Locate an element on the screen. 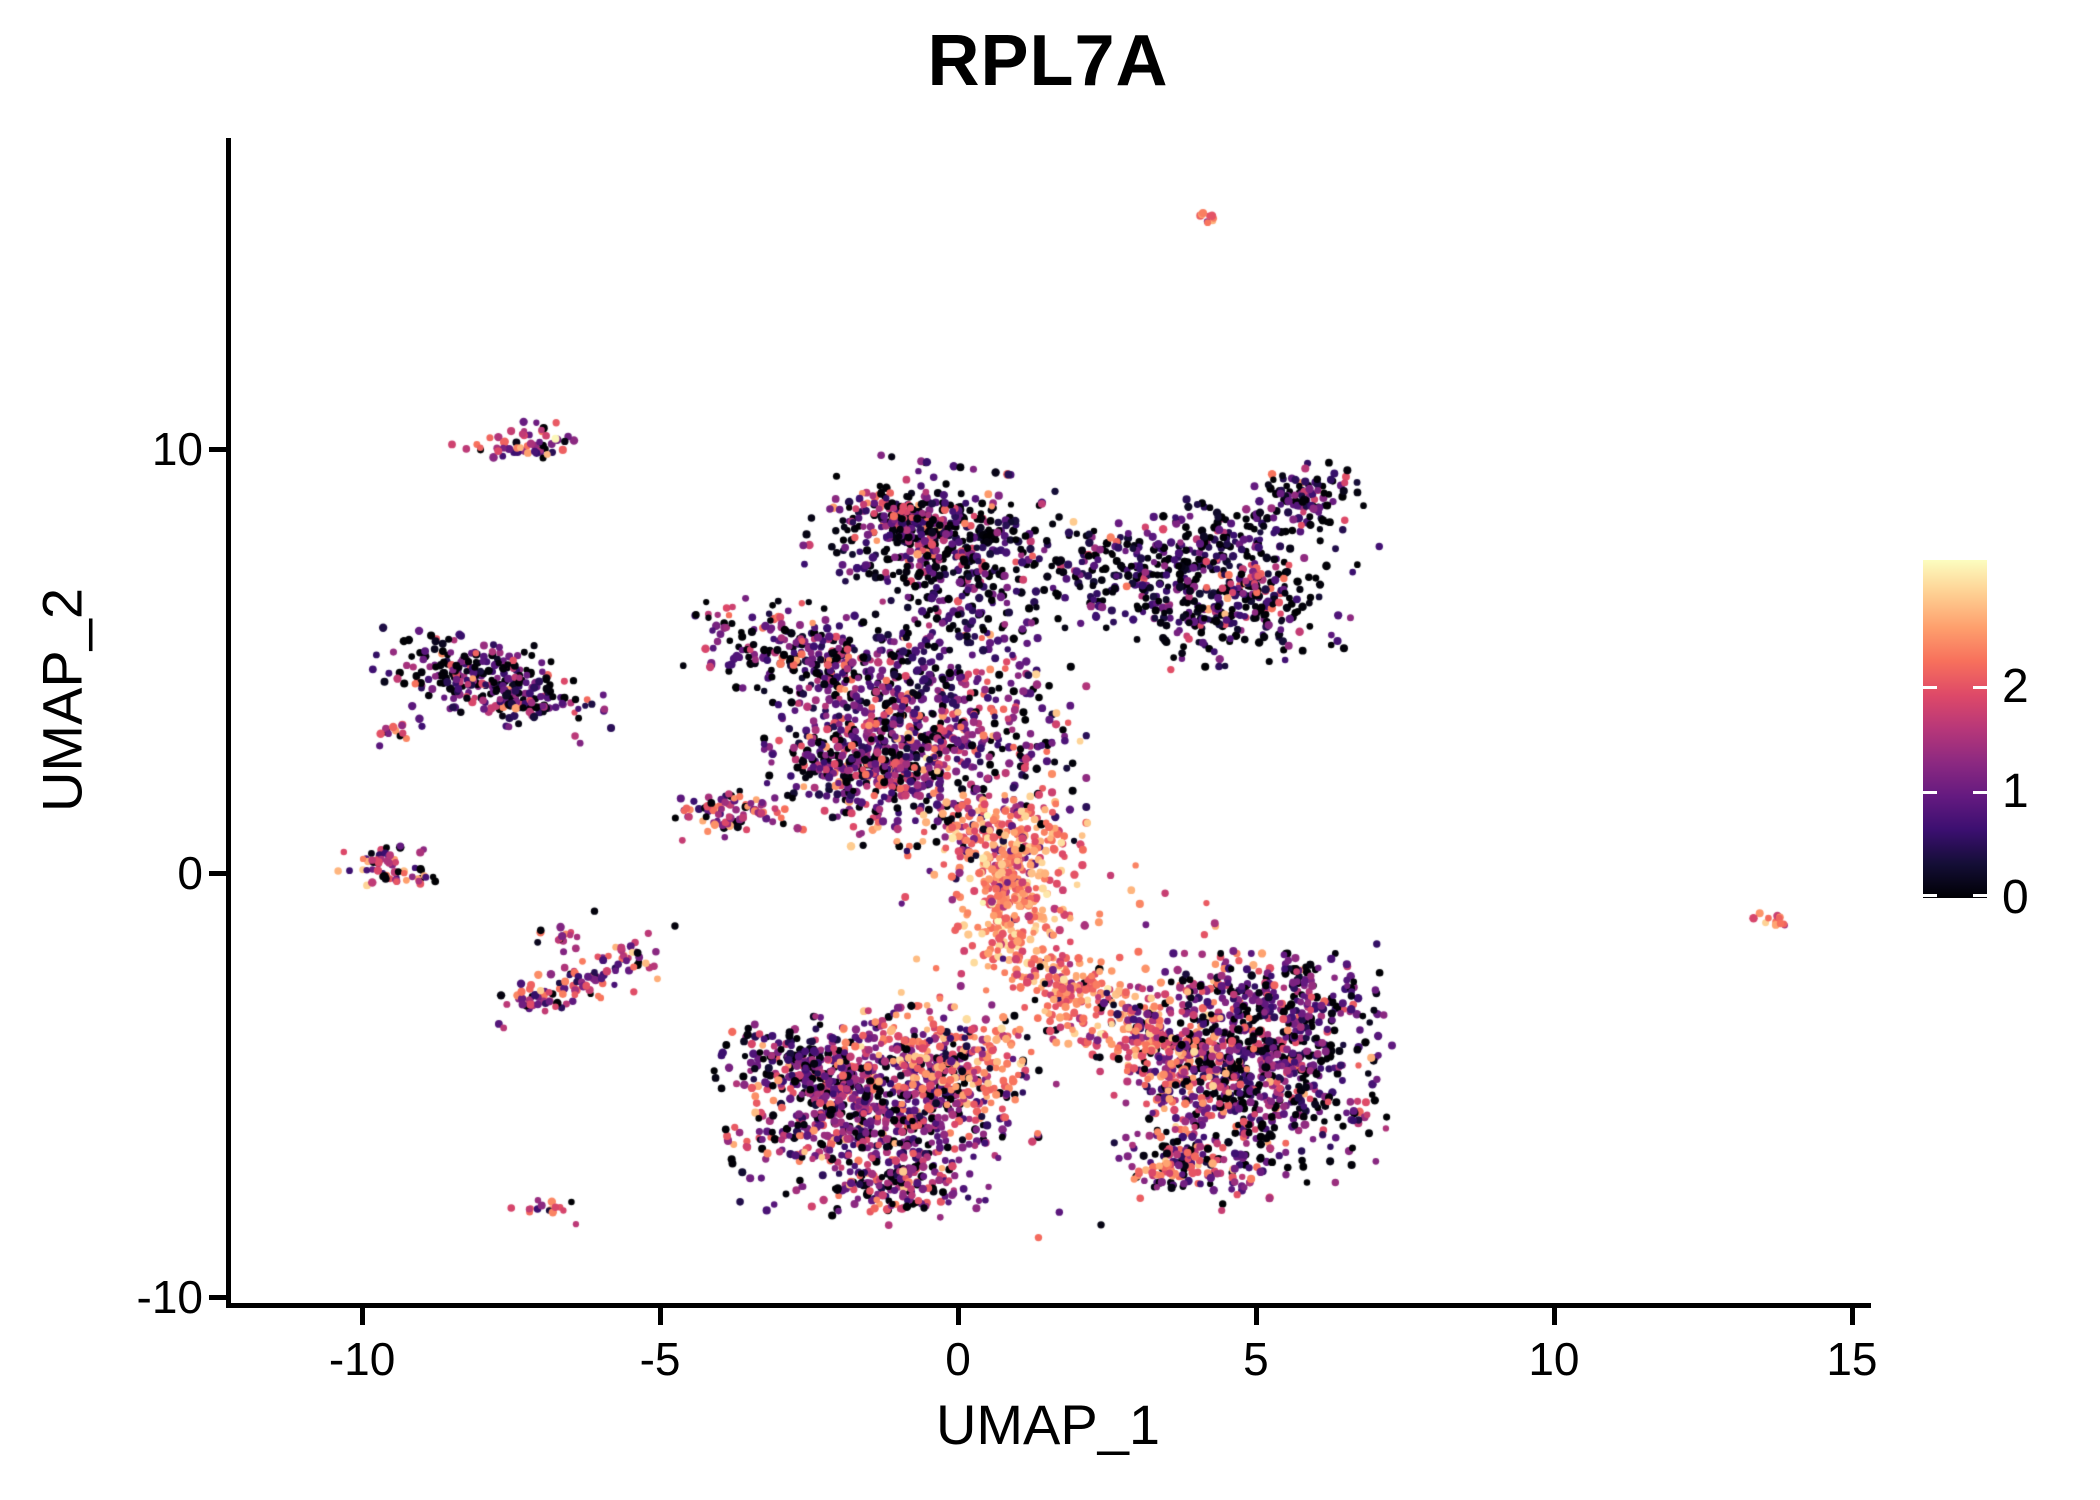  x-axis-title: UMAP_1 is located at coordinates (1048, 1424).